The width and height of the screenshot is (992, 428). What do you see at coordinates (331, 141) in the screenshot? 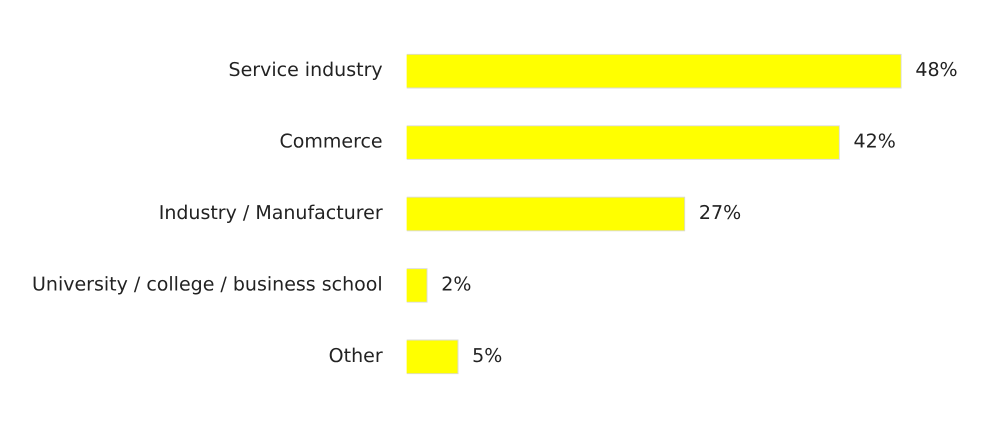
I see `y-tick-label: Commerce` at bounding box center [331, 141].